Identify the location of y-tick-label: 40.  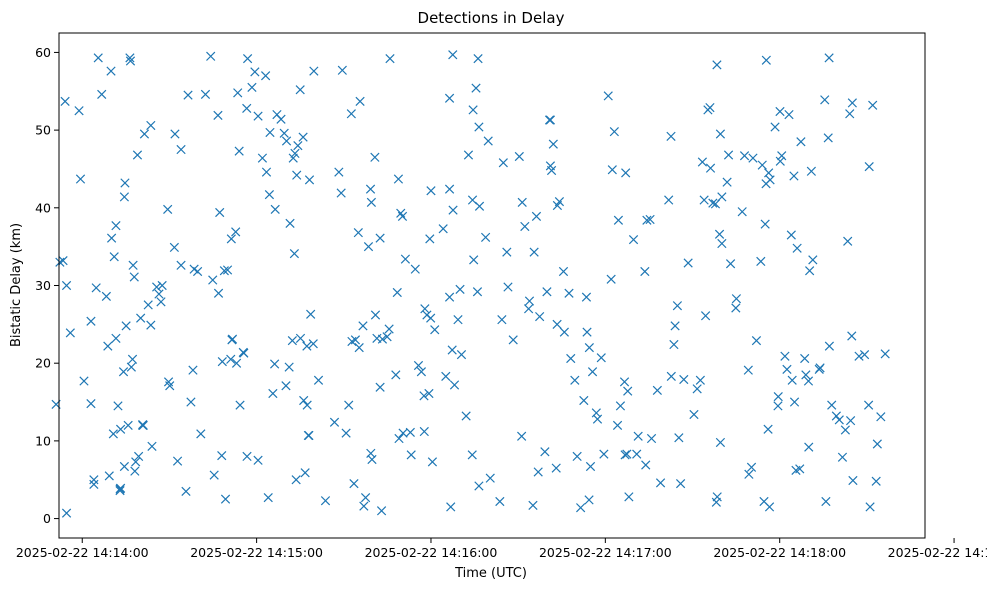
(43, 207).